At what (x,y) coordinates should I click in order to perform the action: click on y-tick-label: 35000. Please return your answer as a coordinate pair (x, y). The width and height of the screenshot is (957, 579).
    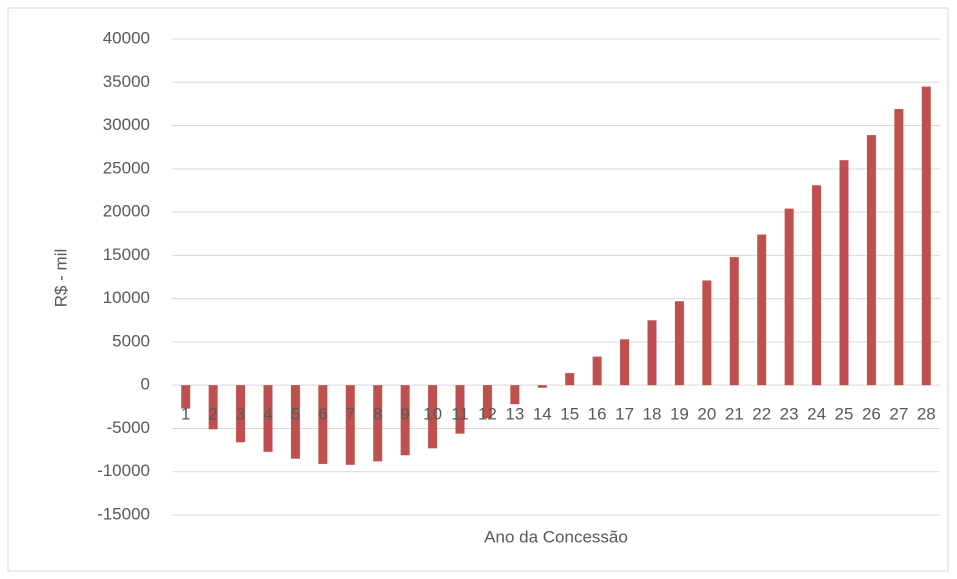
    Looking at the image, I should click on (126, 81).